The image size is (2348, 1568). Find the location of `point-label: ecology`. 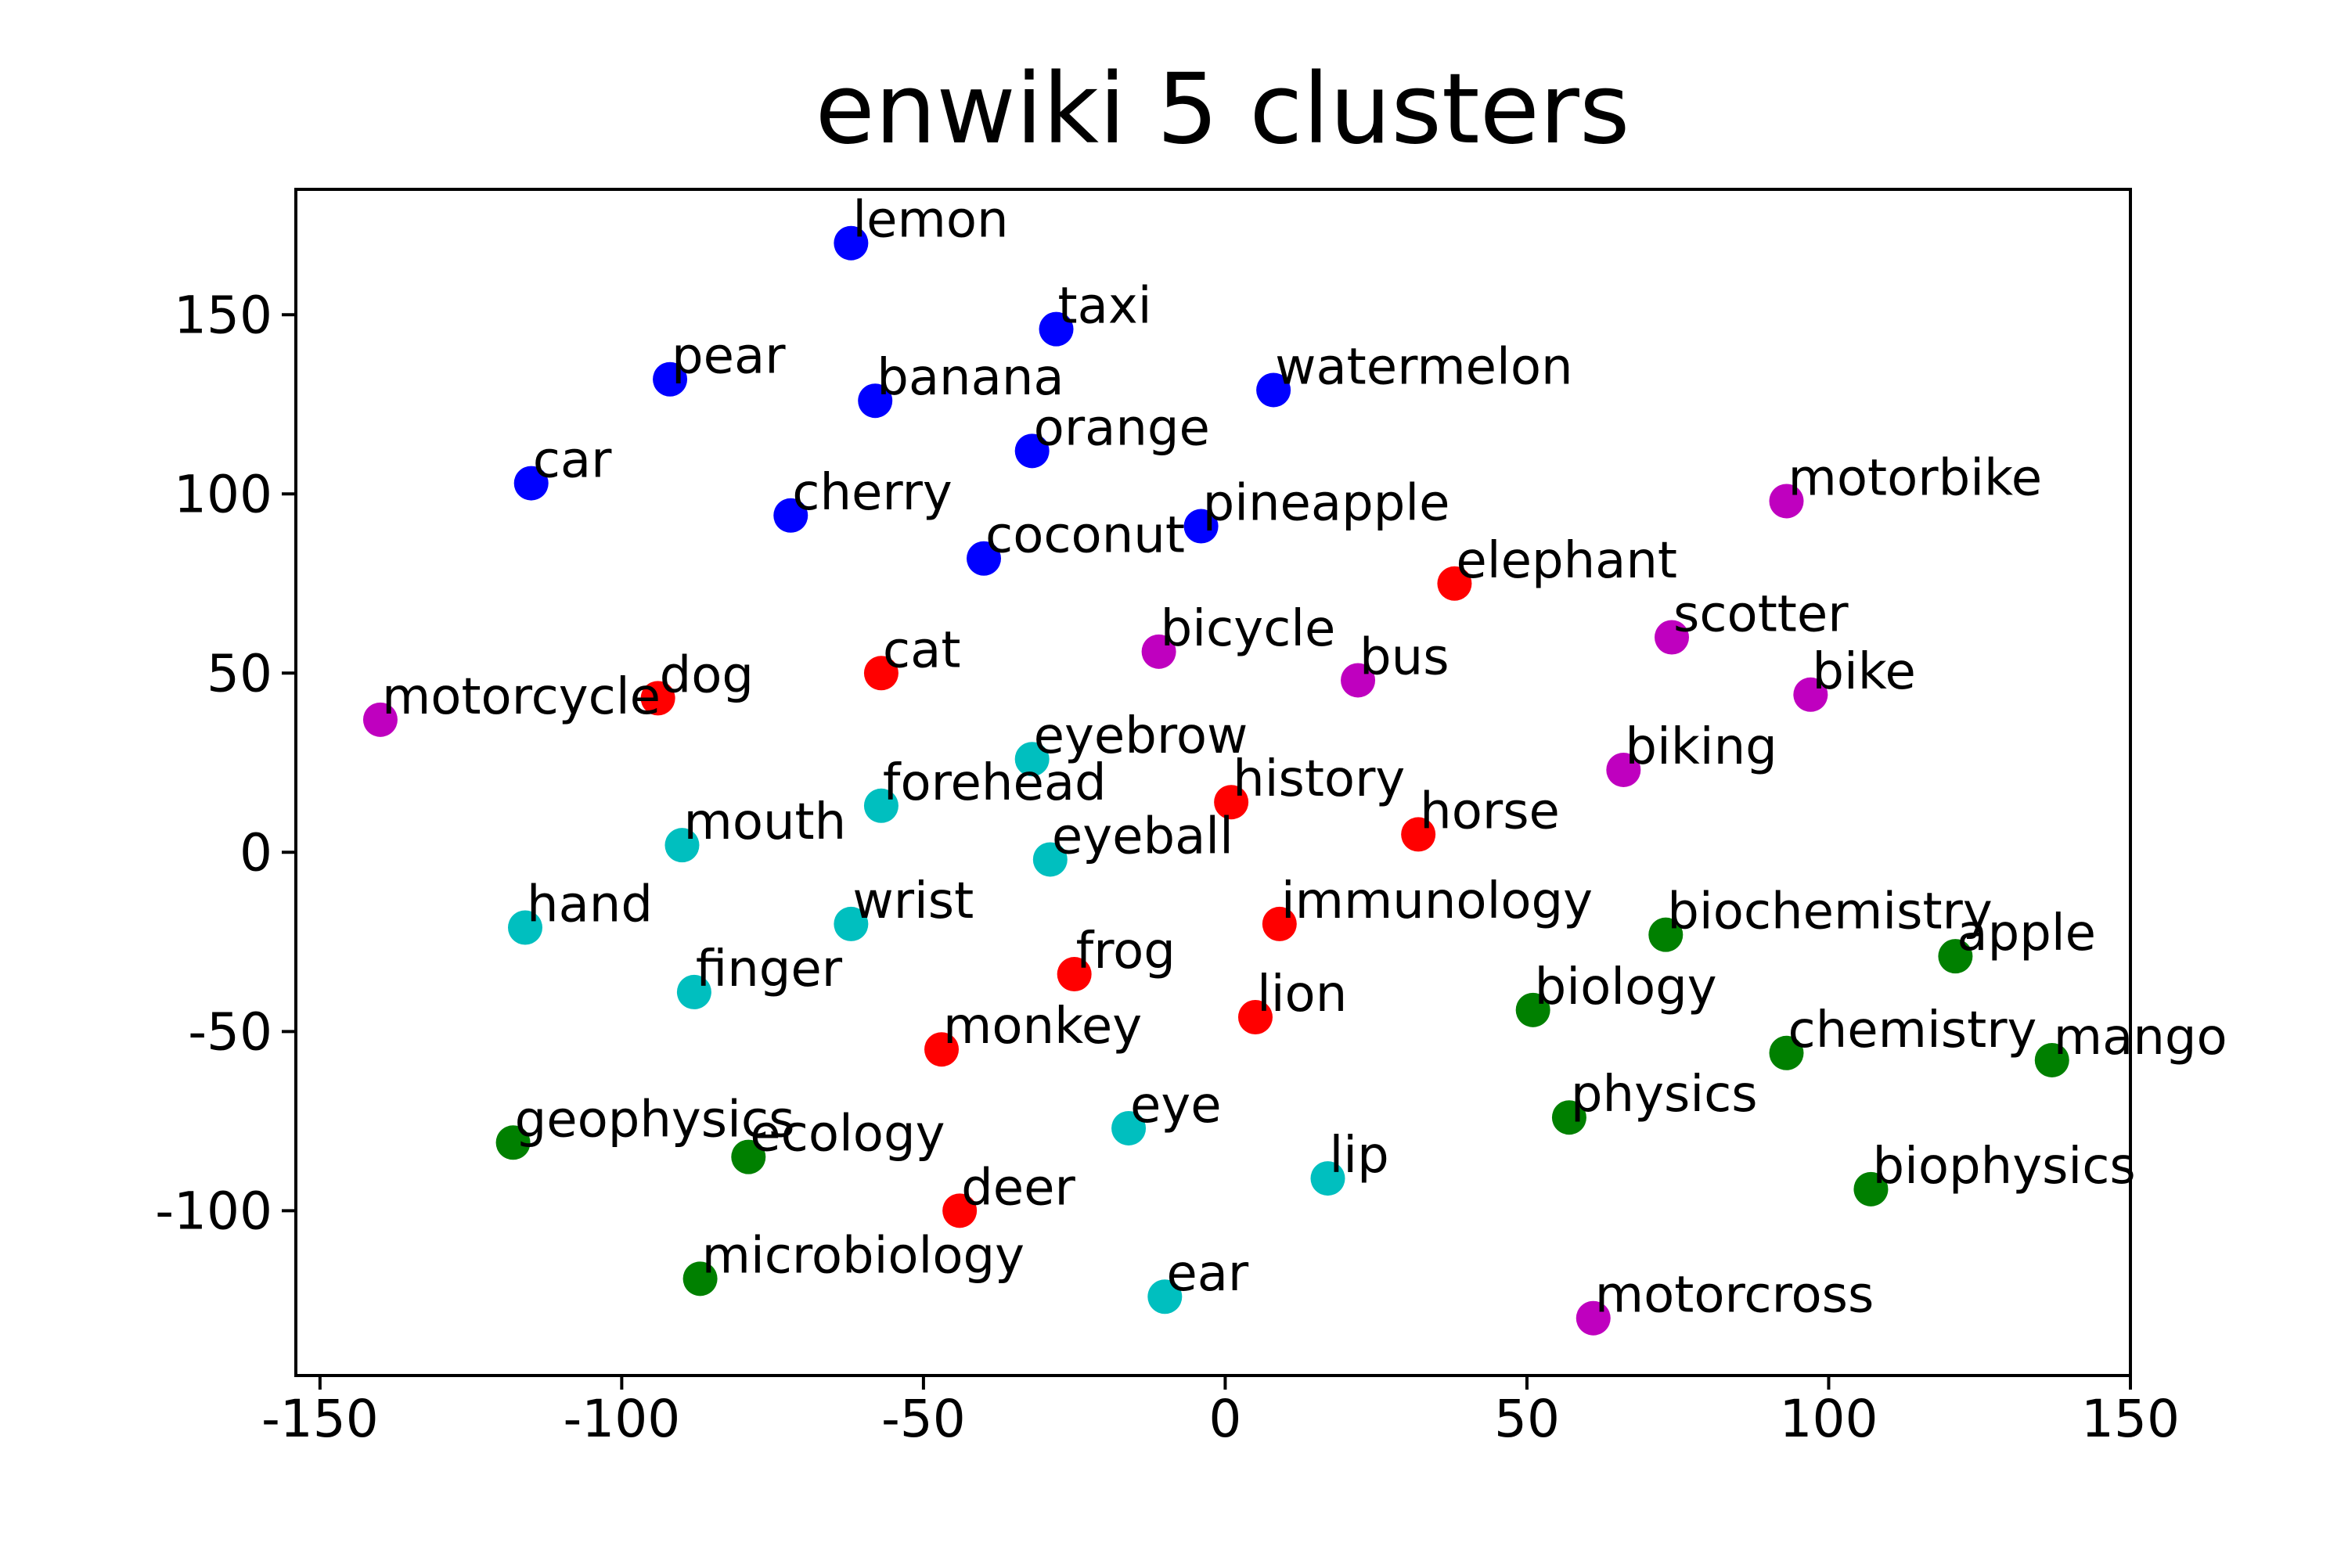

point-label: ecology is located at coordinates (847, 1134).